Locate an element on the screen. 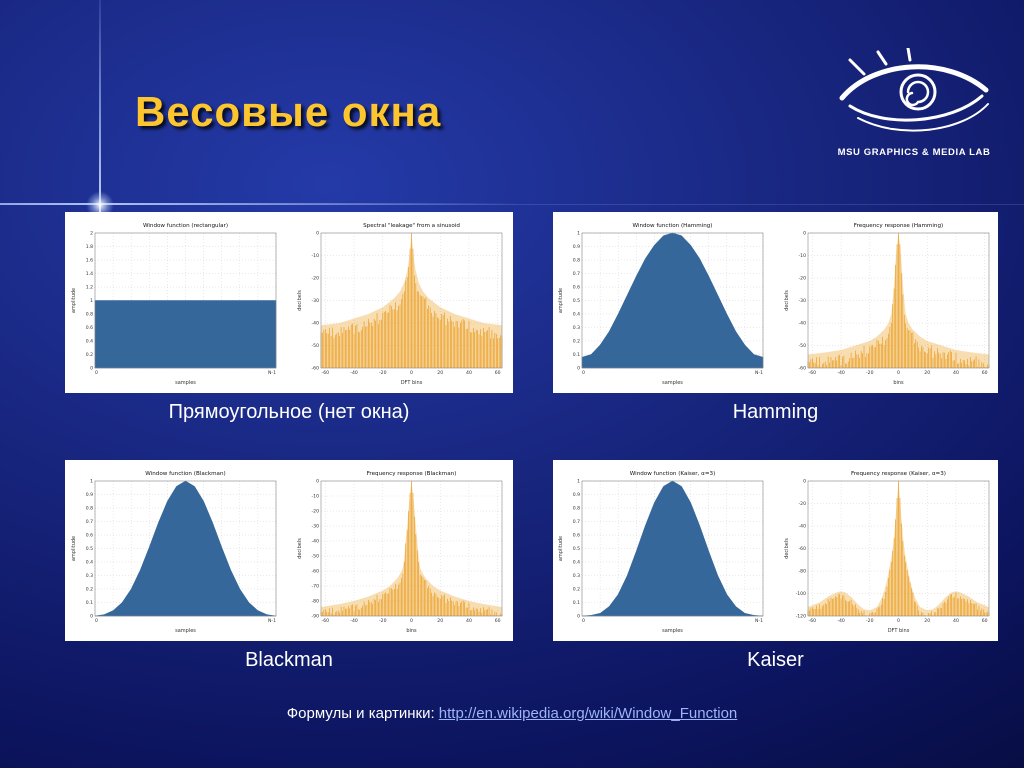  svg-text: Window function (Hamming) is located at coordinates (672, 226).